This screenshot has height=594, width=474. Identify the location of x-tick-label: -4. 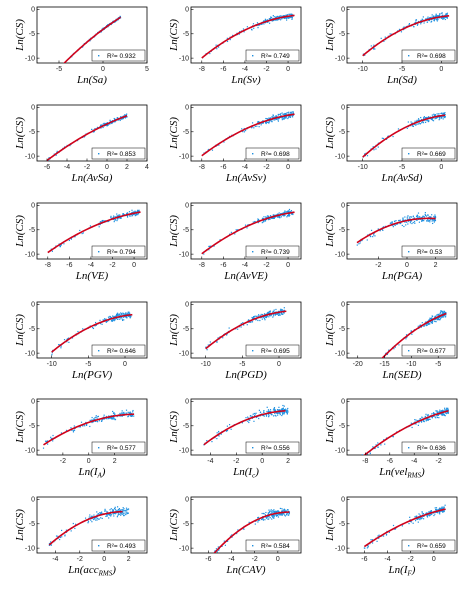
(231, 559).